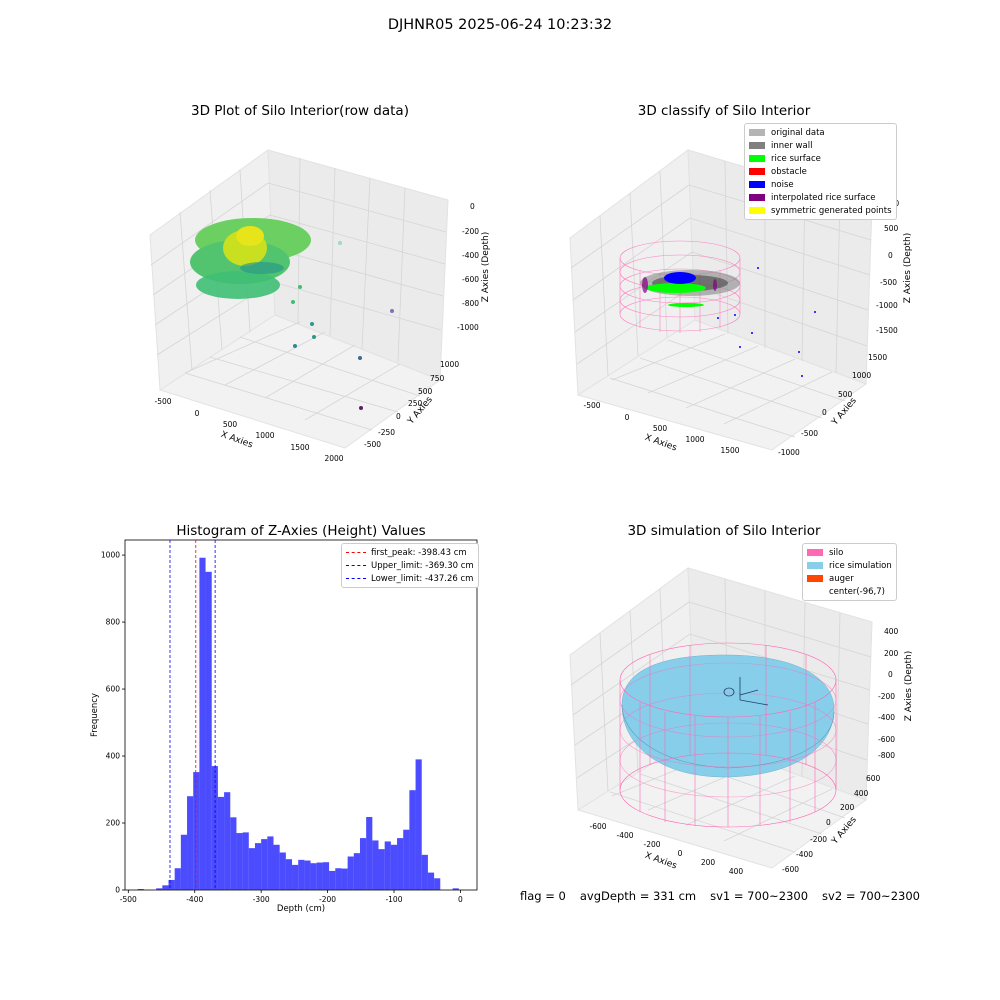 Image resolution: width=1000 pixels, height=1000 pixels. I want to click on legend-label: original data, so click(798, 132).